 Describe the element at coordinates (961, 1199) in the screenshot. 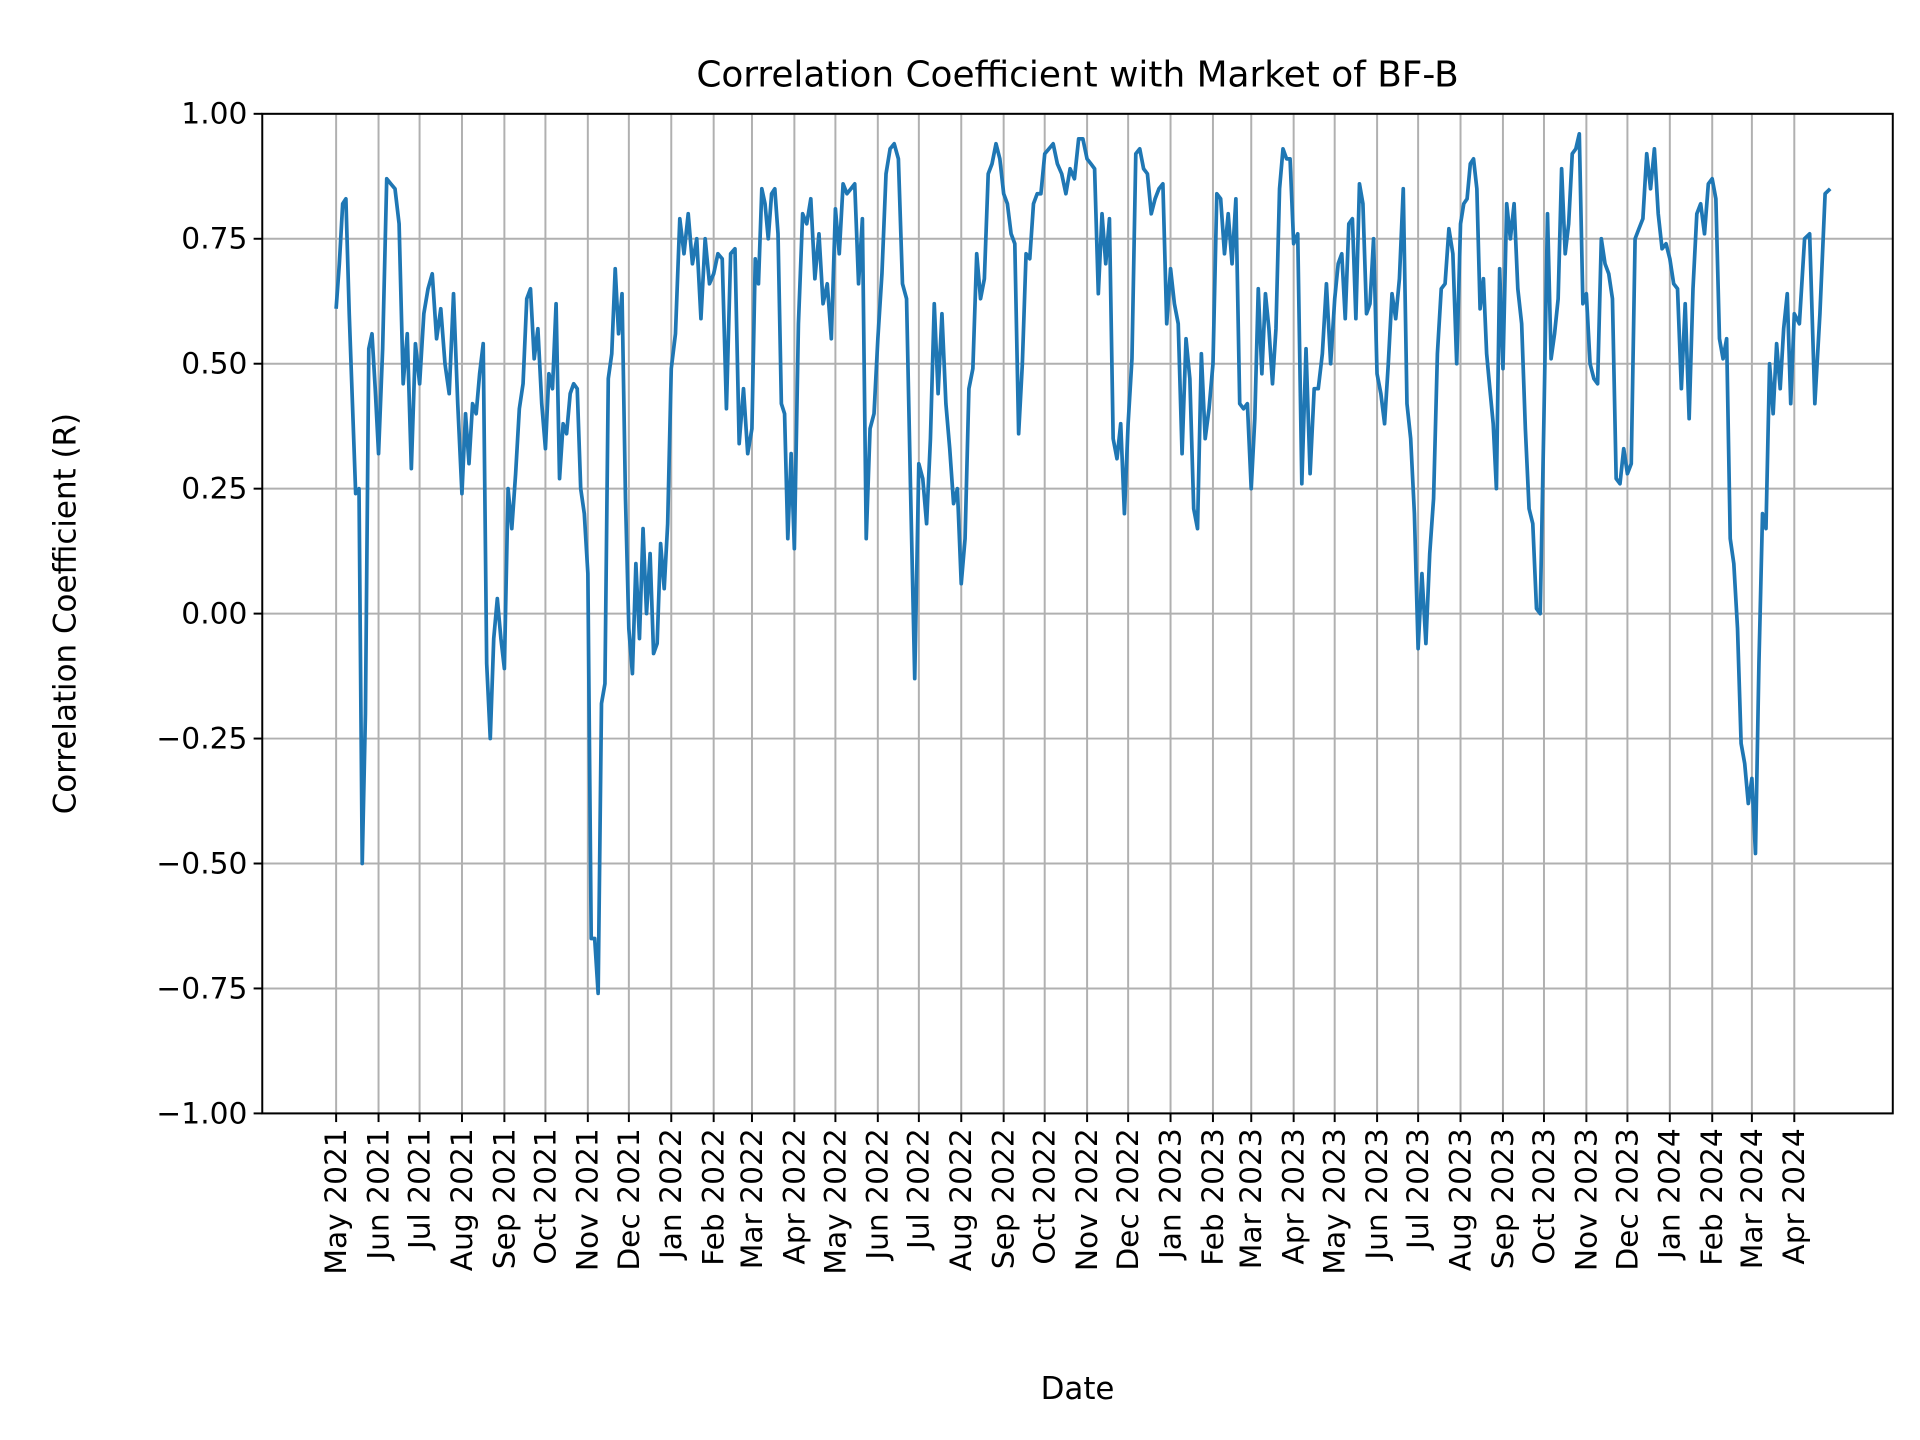

I see `x-tick-label: Aug 2022` at that location.